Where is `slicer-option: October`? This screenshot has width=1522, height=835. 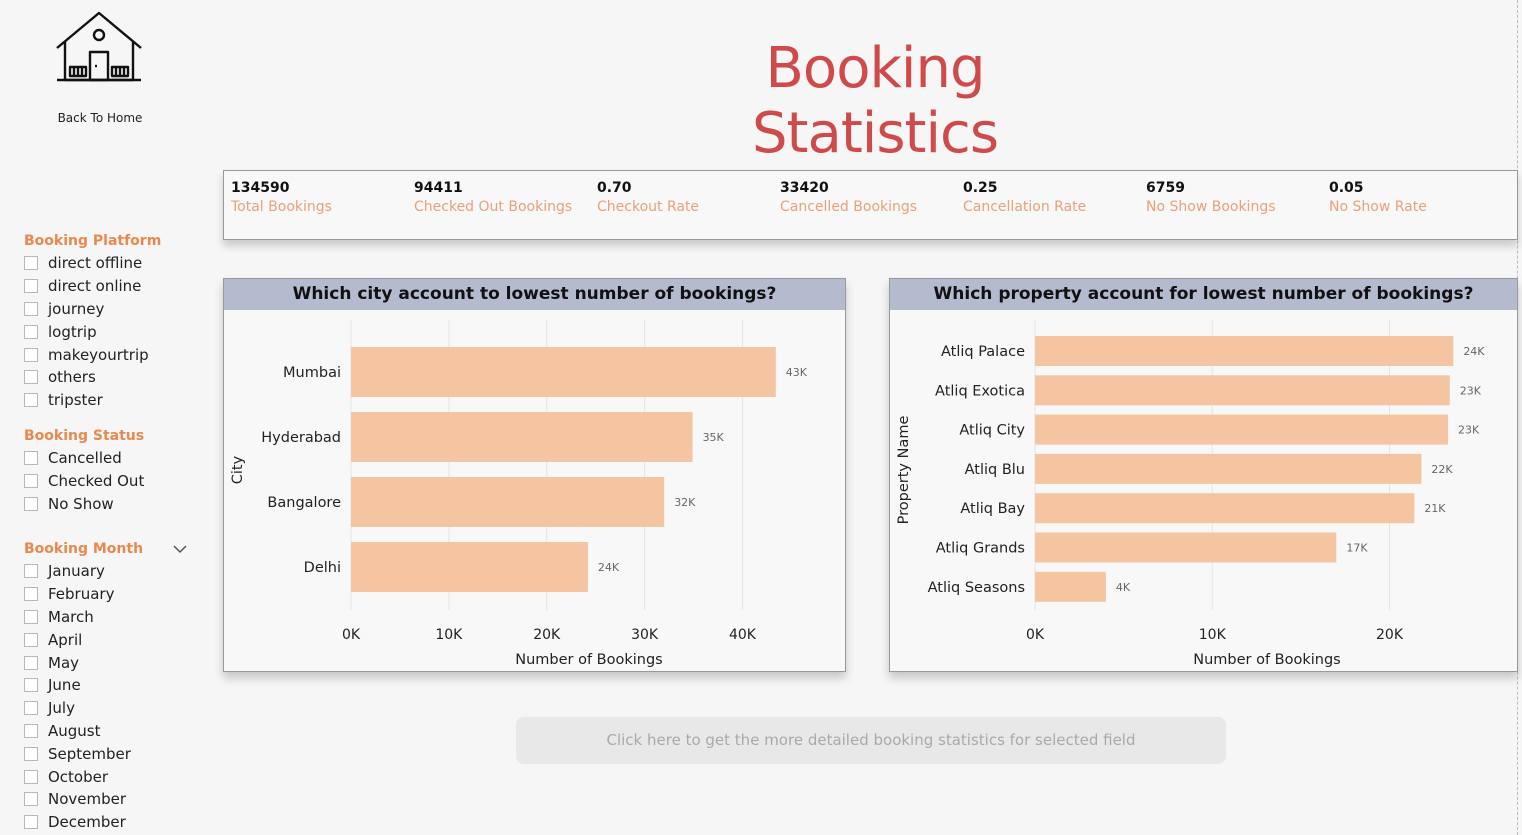 slicer-option: October is located at coordinates (83, 776).